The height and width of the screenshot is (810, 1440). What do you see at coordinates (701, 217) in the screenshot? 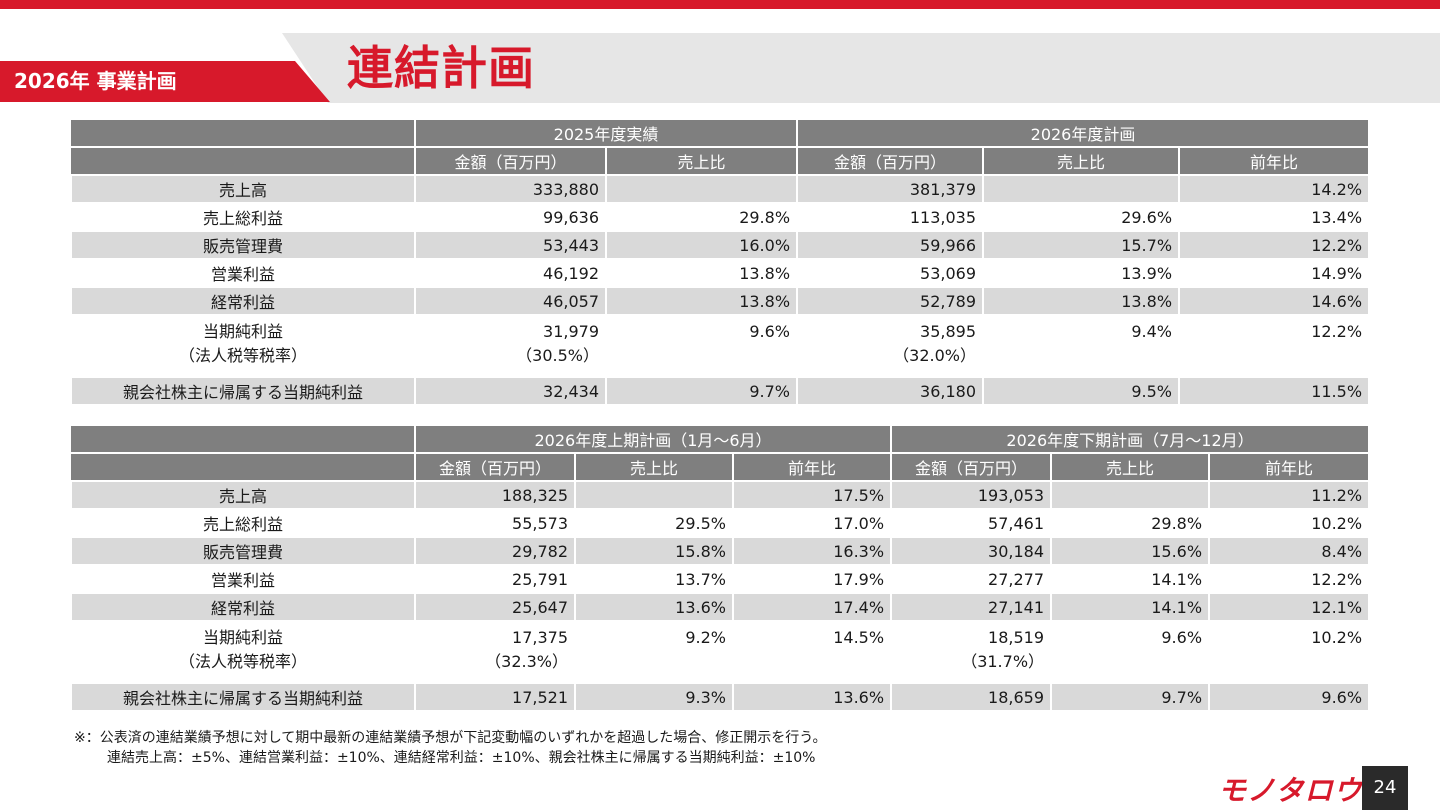
I see `table-cell: 29.8%` at bounding box center [701, 217].